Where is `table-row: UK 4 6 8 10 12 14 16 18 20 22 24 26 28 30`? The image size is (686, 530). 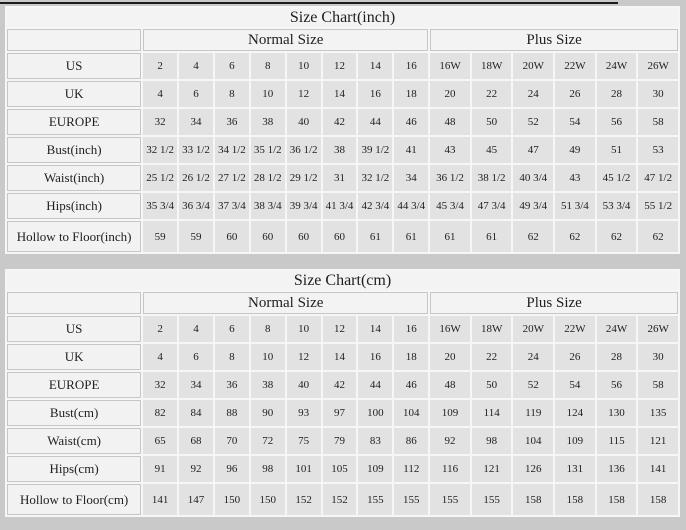 table-row: UK 4 6 8 10 12 14 16 18 20 22 24 26 28 30 is located at coordinates (342, 94).